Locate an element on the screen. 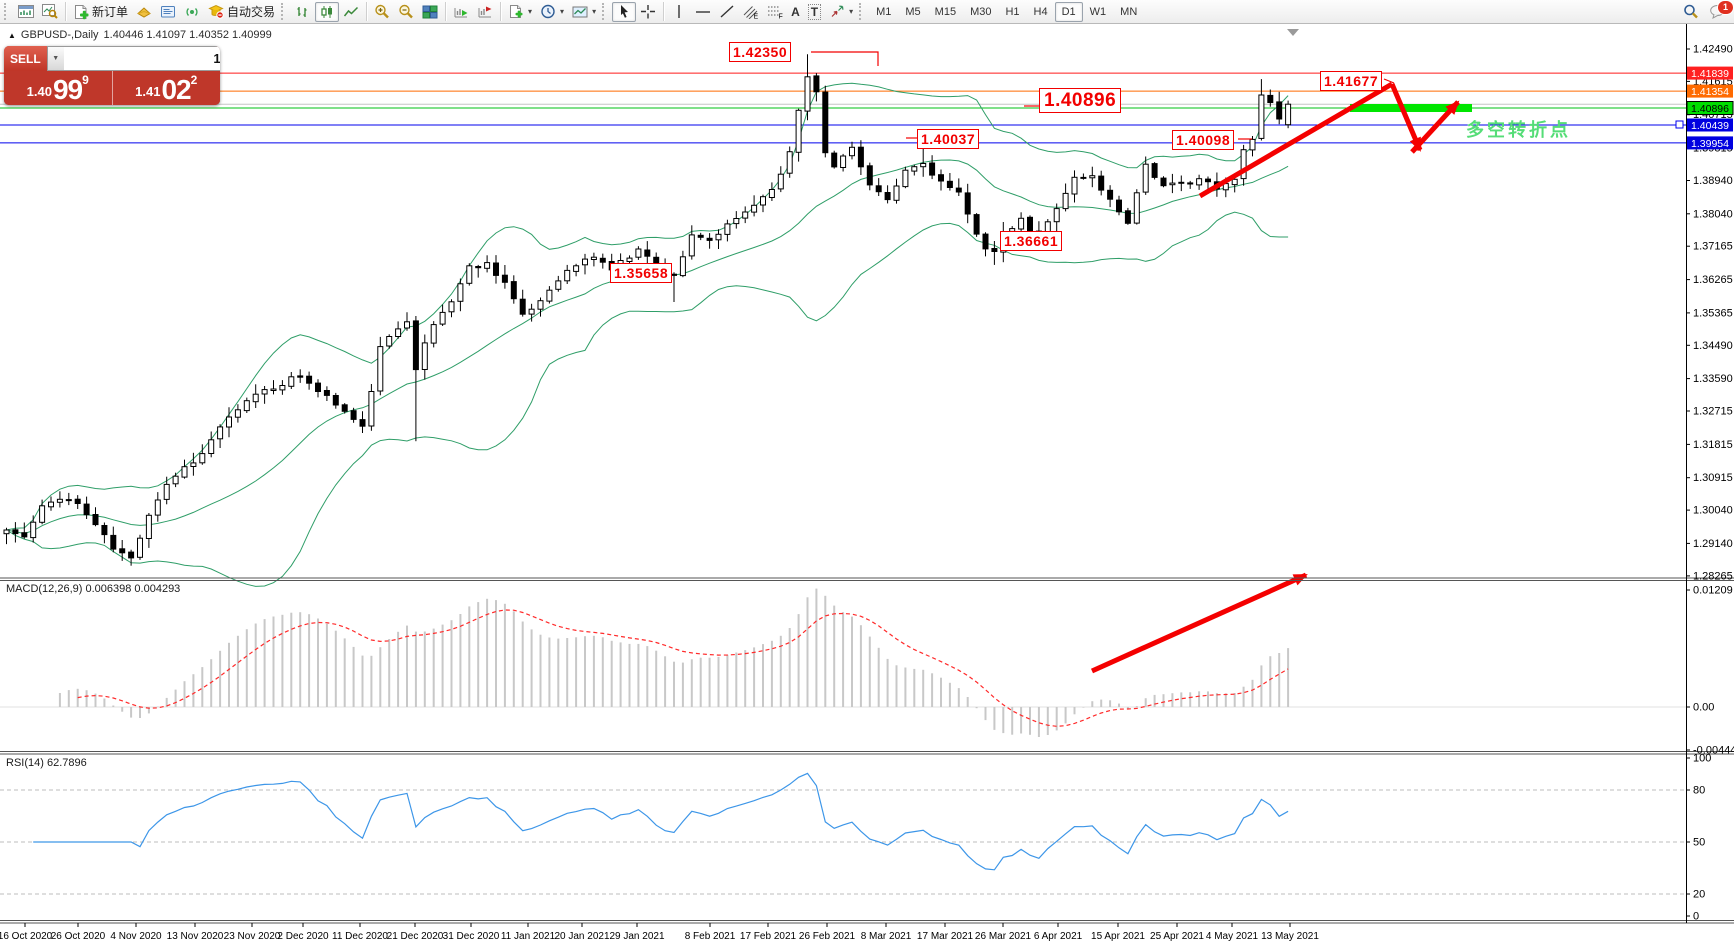 The width and height of the screenshot is (1734, 944). bull-bear-turning-point-note: 多空转折点 is located at coordinates (1518, 130).